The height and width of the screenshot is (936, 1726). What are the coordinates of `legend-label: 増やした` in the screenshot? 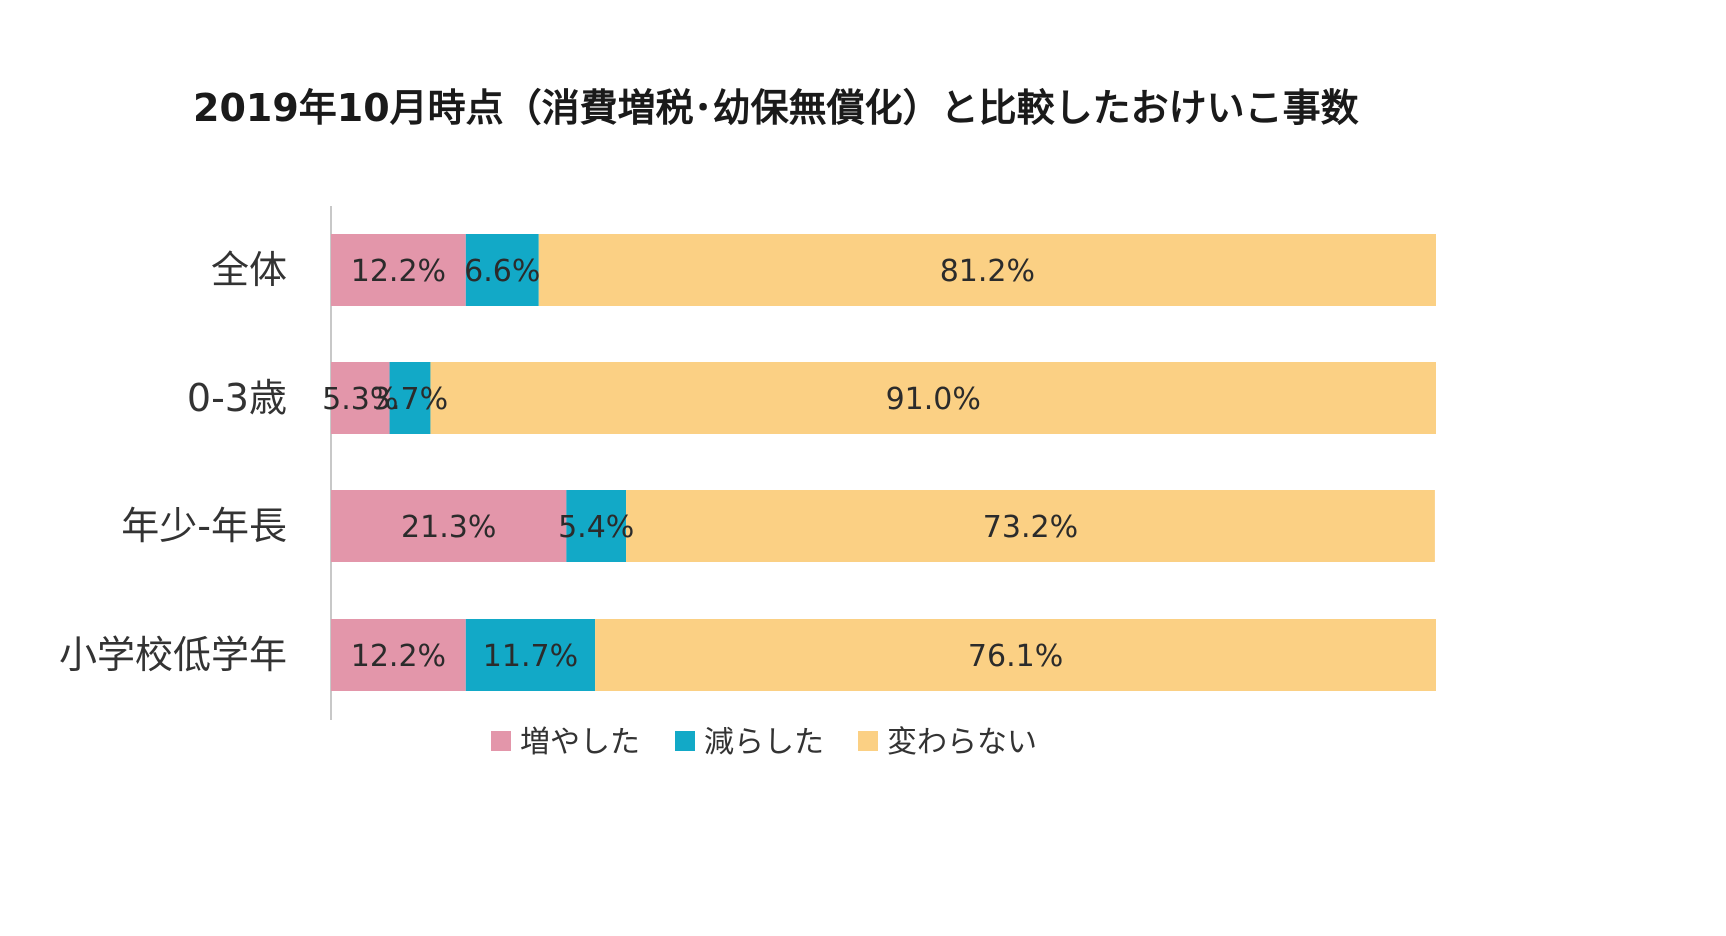 It's located at (580, 742).